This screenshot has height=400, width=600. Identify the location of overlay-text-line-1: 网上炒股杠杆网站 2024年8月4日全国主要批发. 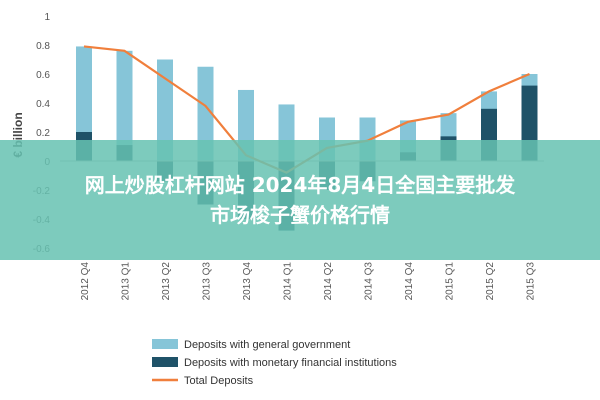
(300, 185).